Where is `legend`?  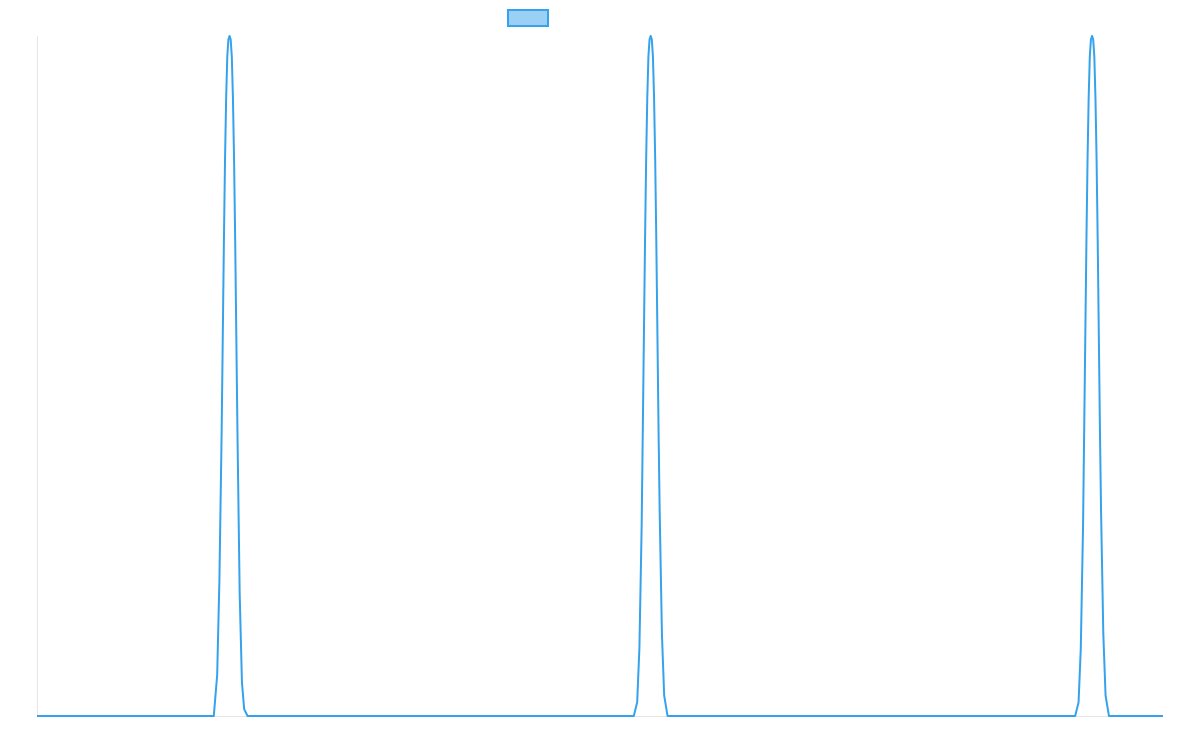 legend is located at coordinates (528, 18).